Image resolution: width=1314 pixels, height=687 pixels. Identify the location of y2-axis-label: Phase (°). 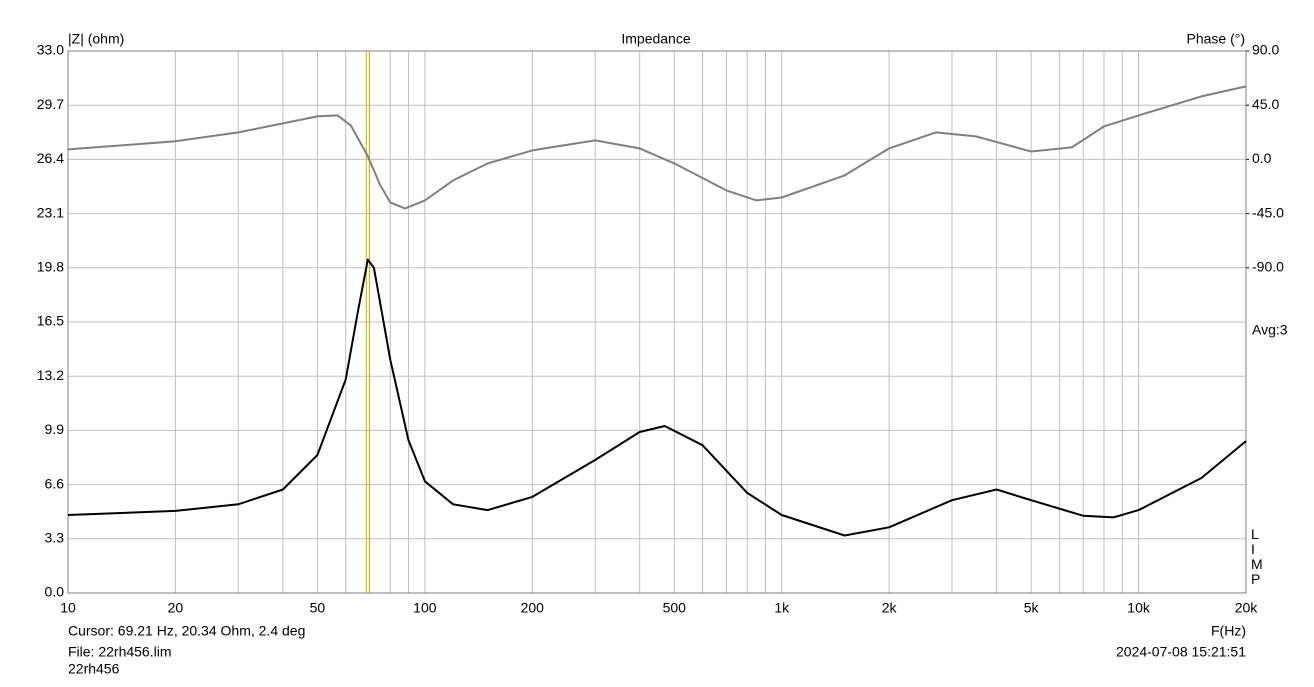
(1215, 39).